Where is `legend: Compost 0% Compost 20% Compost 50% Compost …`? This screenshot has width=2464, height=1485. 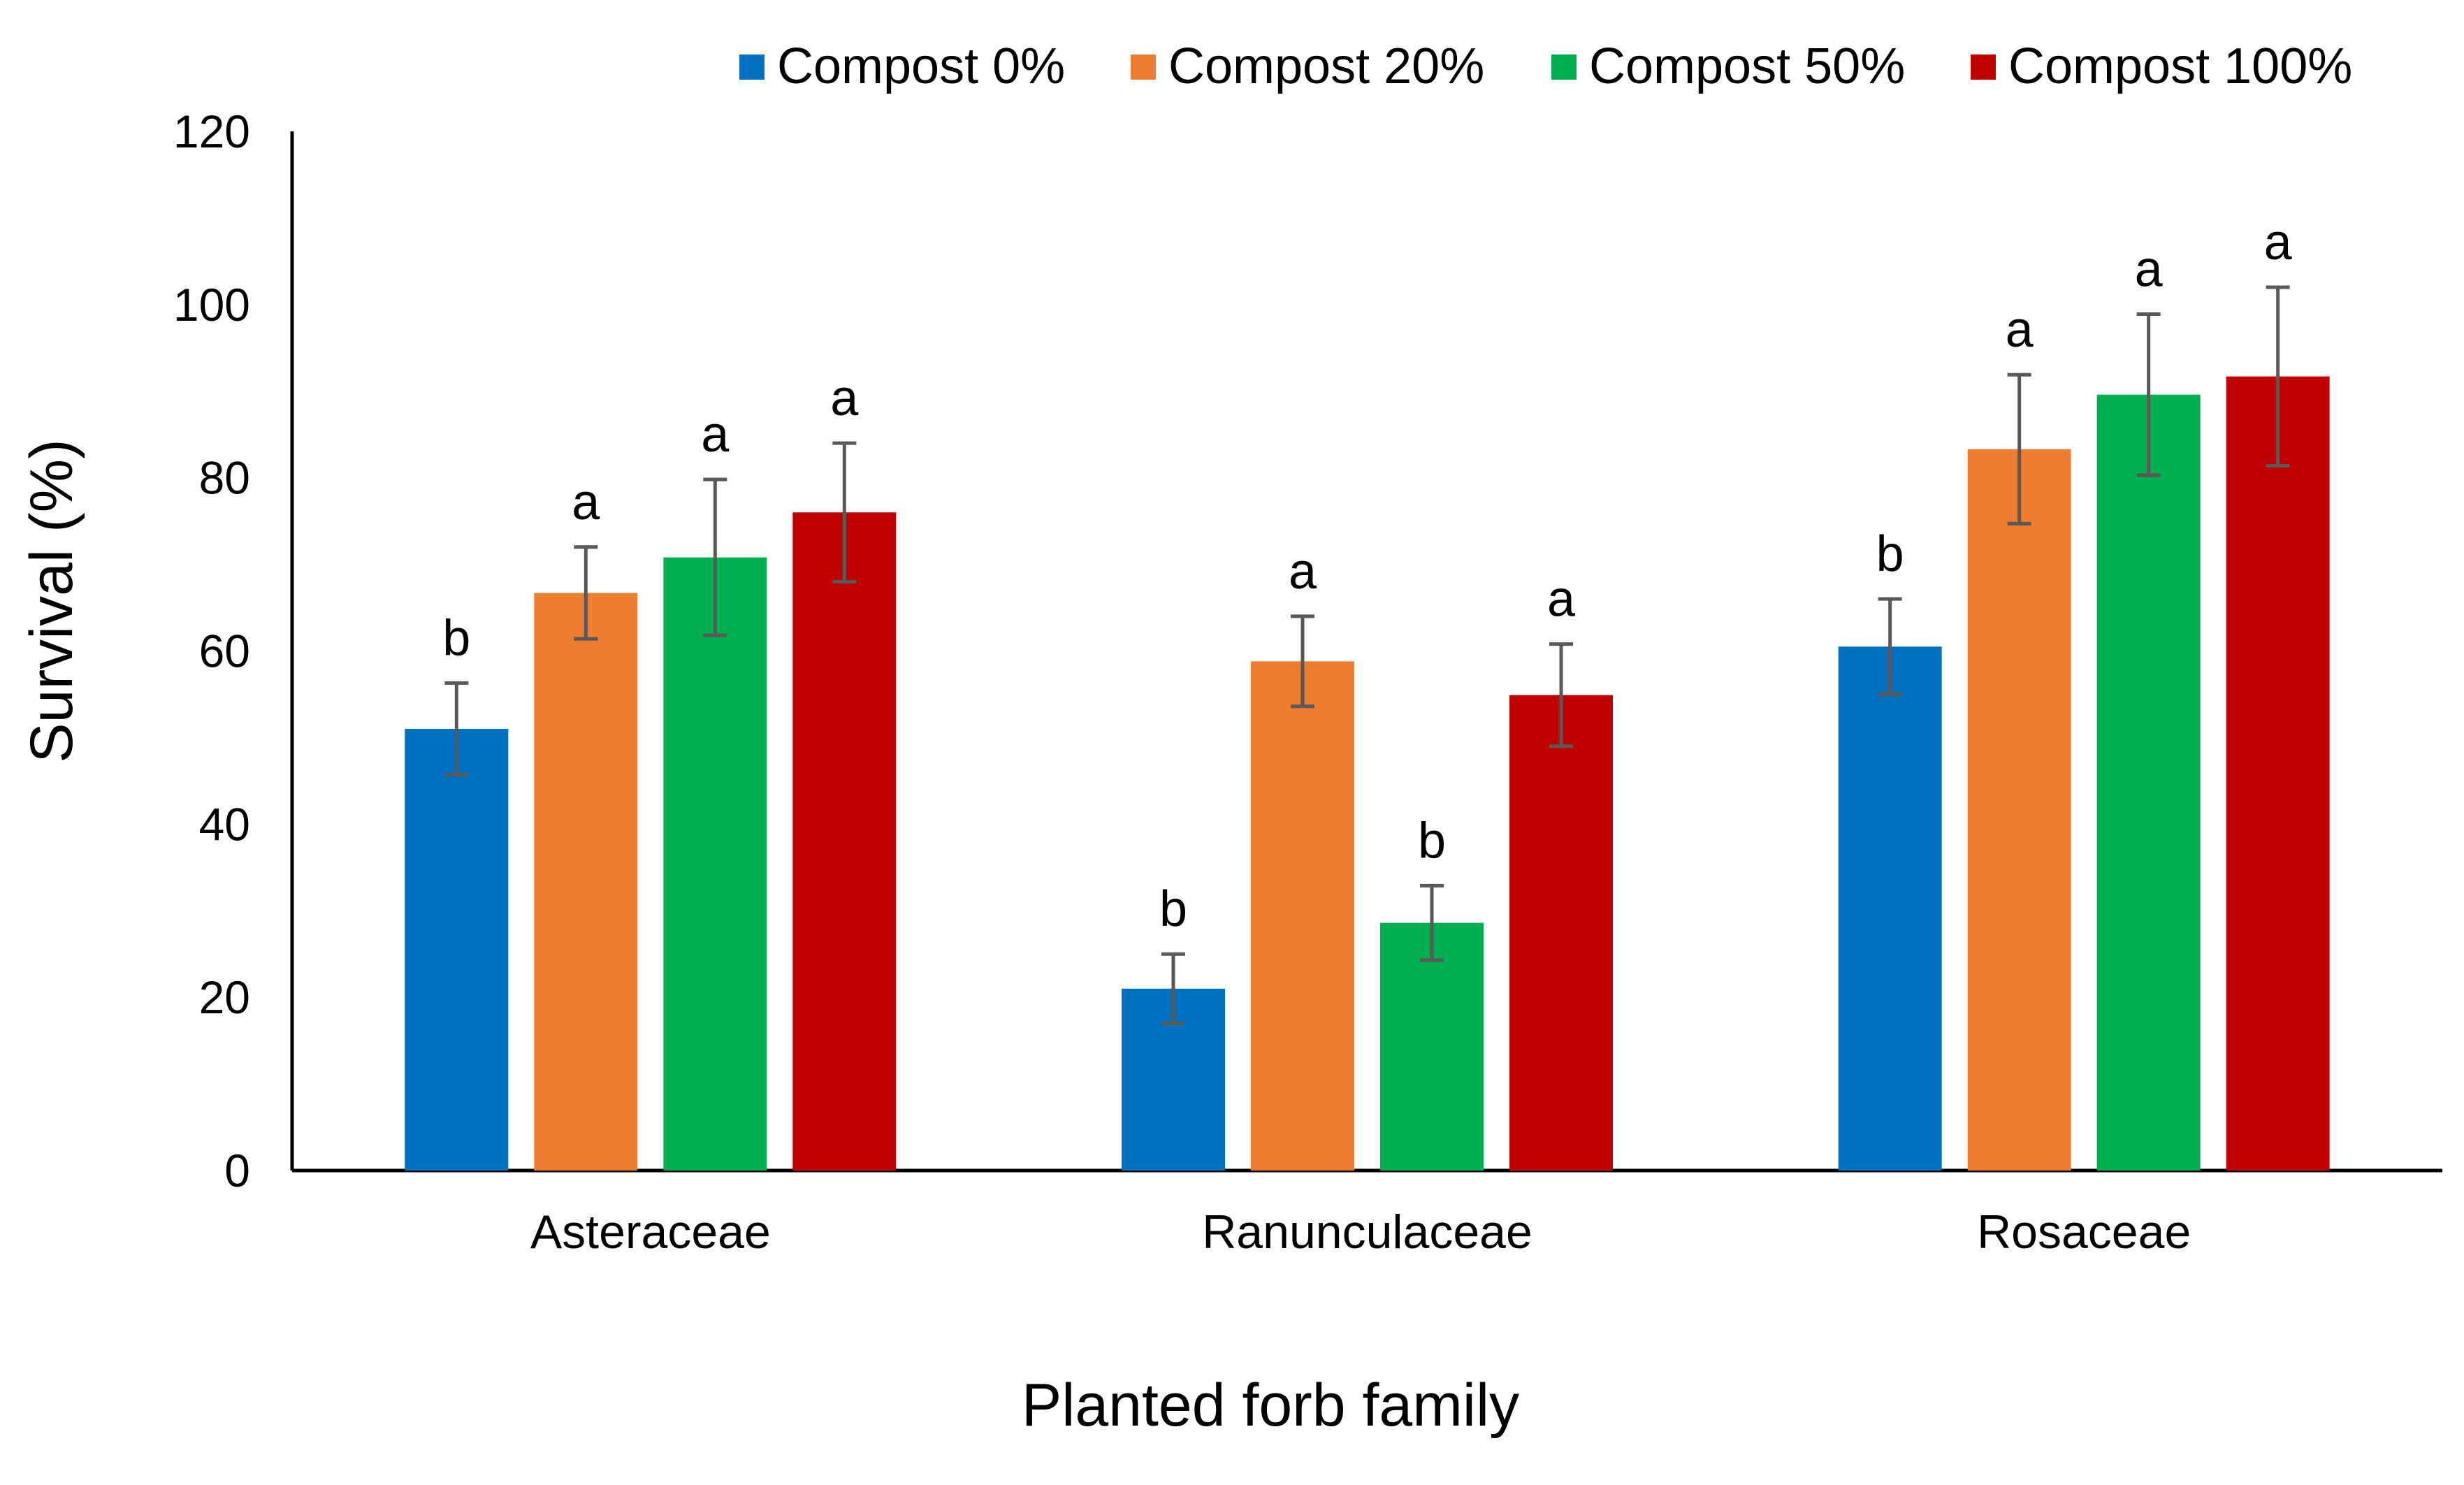
legend: Compost 0% Compost 20% Compost 50% Compost … is located at coordinates (1545, 66).